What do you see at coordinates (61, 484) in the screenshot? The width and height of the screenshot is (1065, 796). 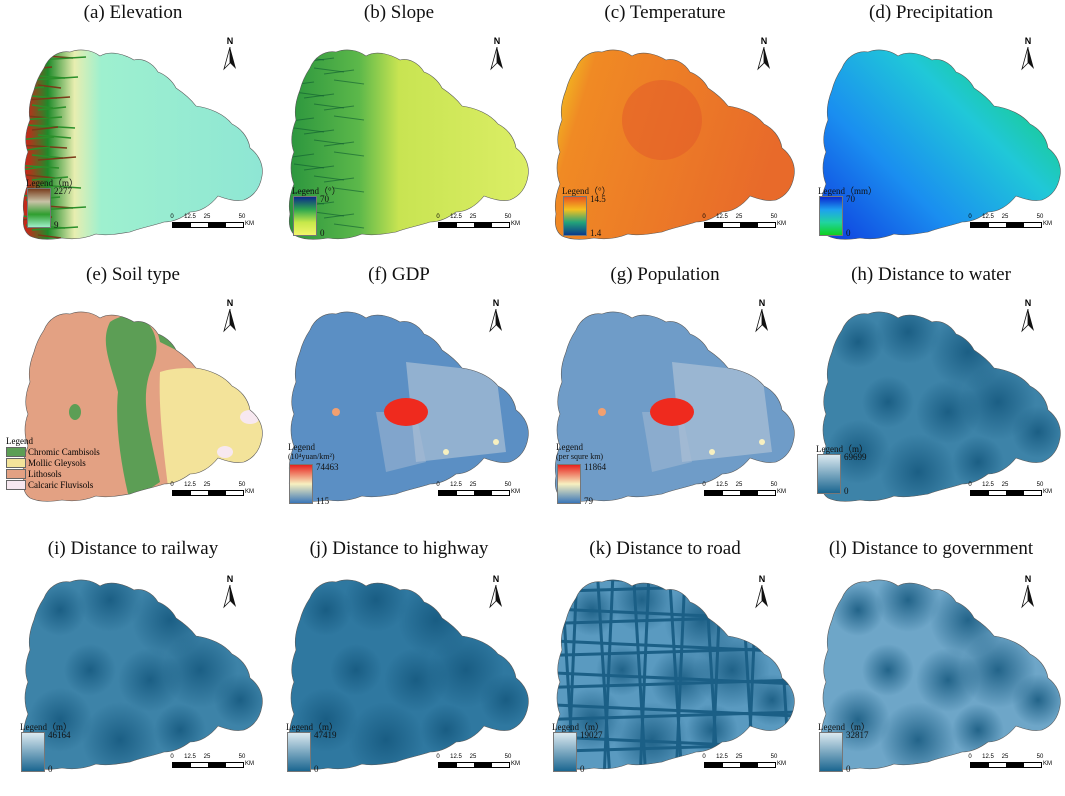 I see `soil-class-name: Calcaric Fluvisols` at bounding box center [61, 484].